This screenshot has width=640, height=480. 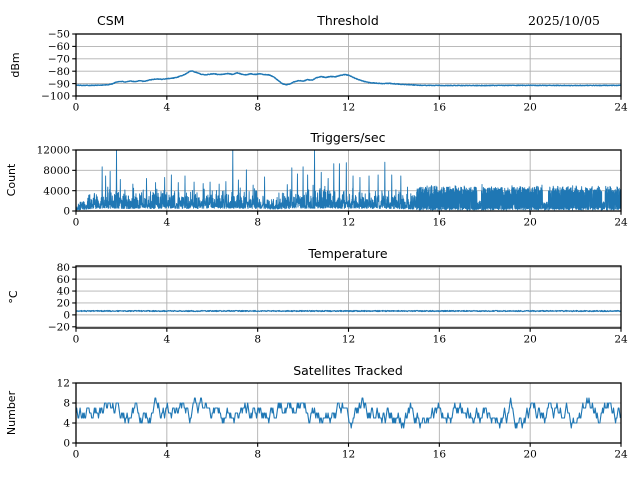 What do you see at coordinates (348, 180) in the screenshot?
I see `series-triggers-count` at bounding box center [348, 180].